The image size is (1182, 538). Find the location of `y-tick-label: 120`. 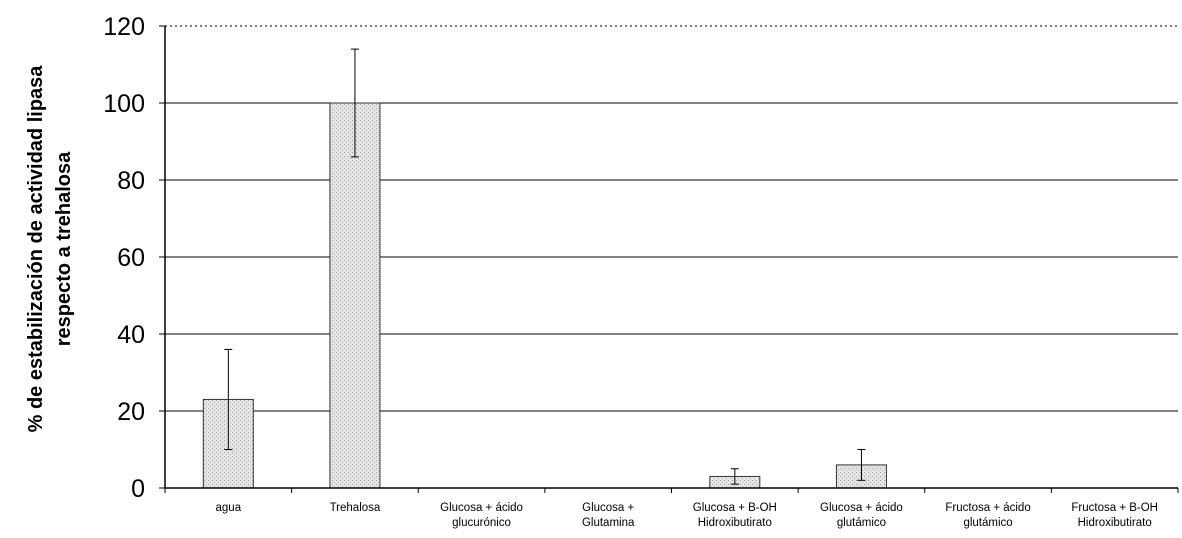

y-tick-label: 120 is located at coordinates (124, 27).